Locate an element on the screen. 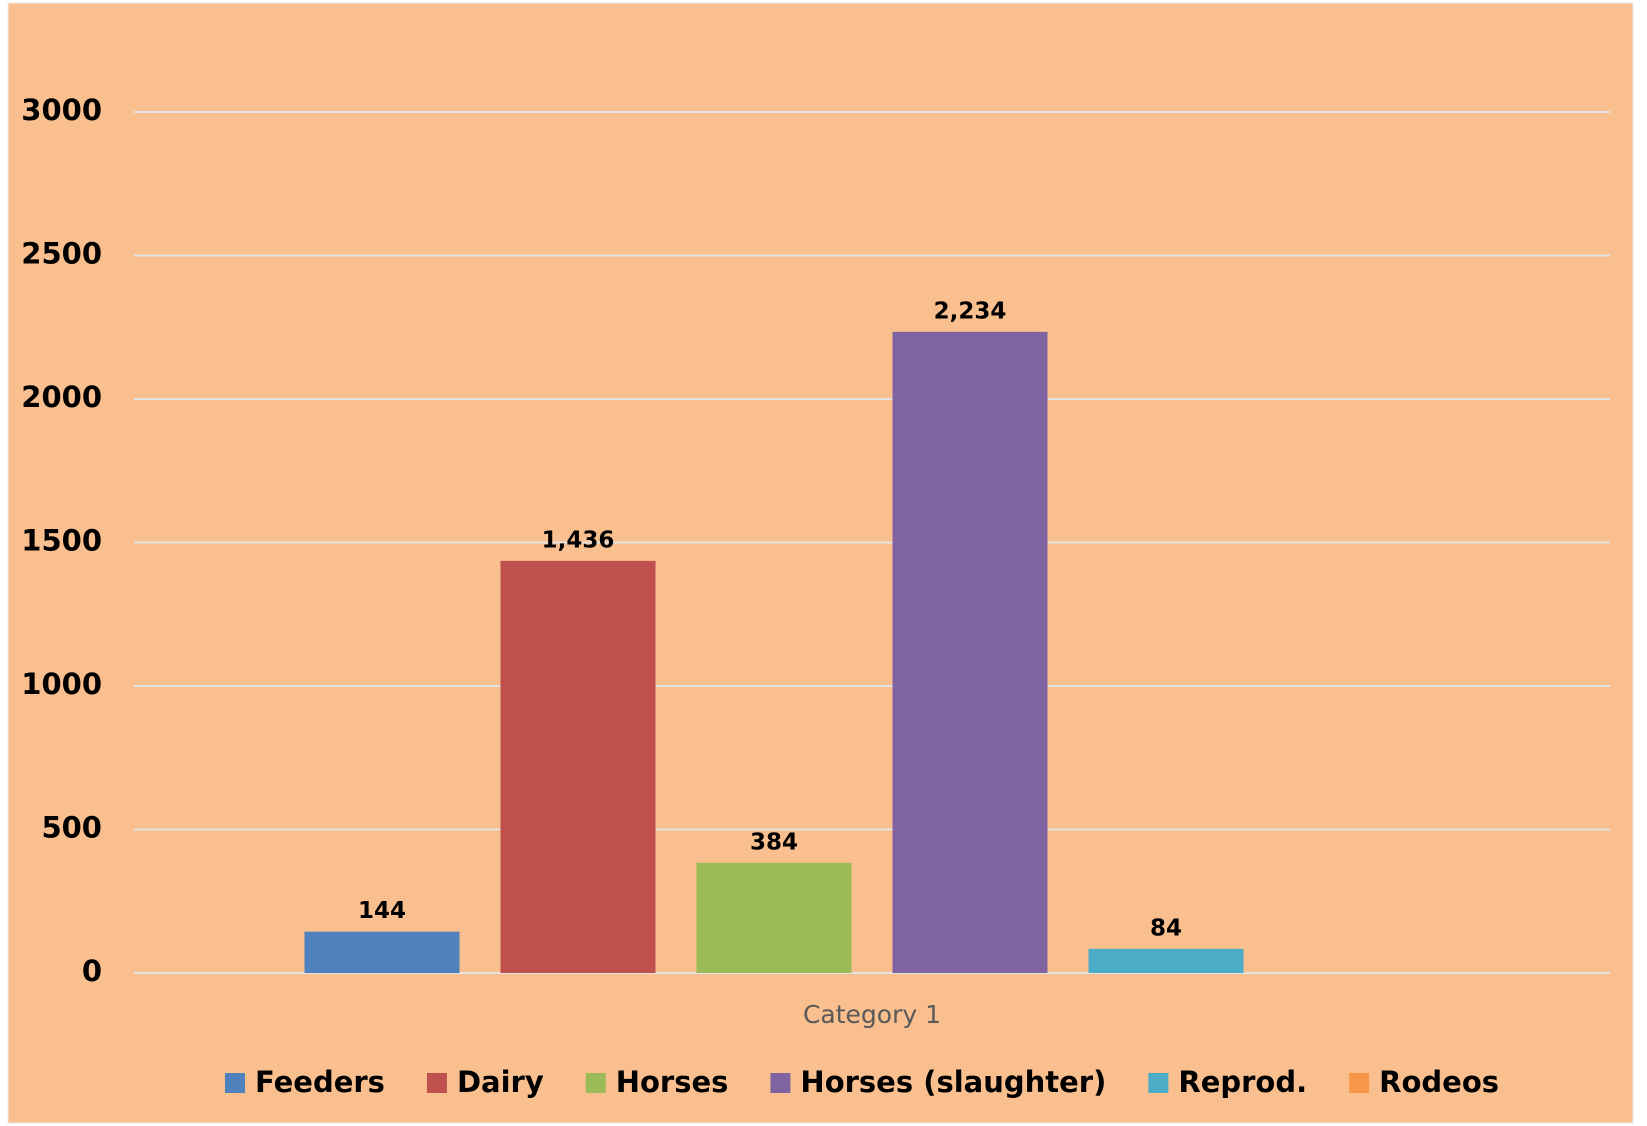 The image size is (1647, 1126). y-tick-label: 500 is located at coordinates (71, 828).